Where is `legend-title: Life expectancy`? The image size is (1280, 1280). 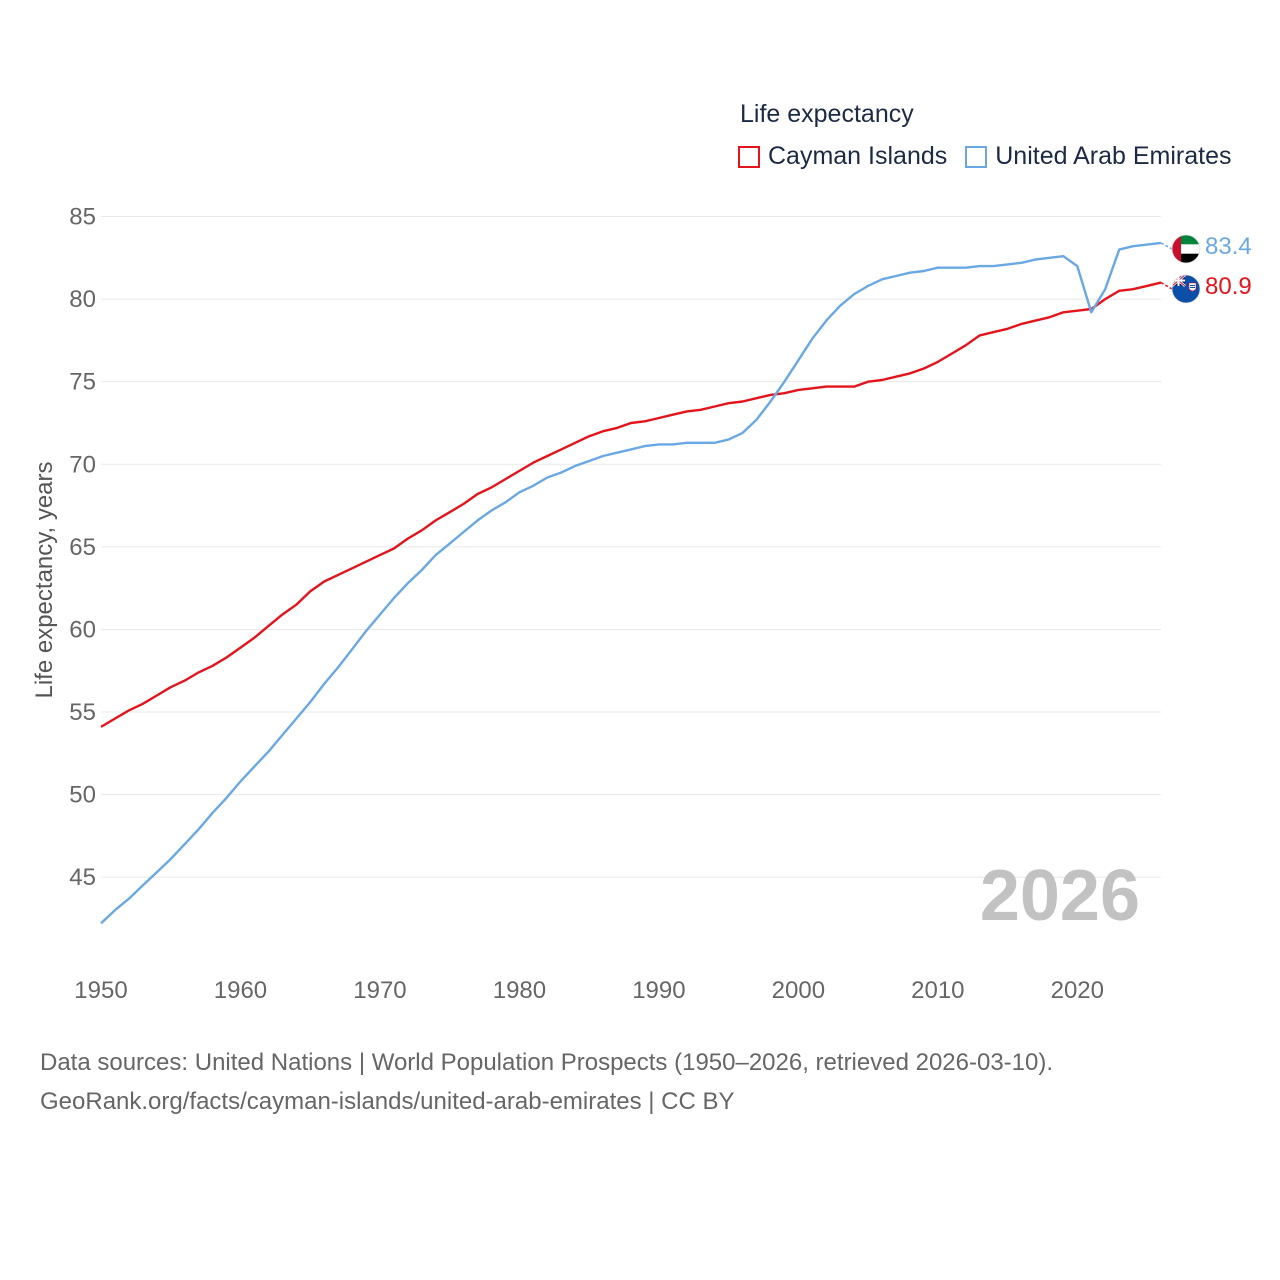
legend-title: Life expectancy is located at coordinates (827, 114).